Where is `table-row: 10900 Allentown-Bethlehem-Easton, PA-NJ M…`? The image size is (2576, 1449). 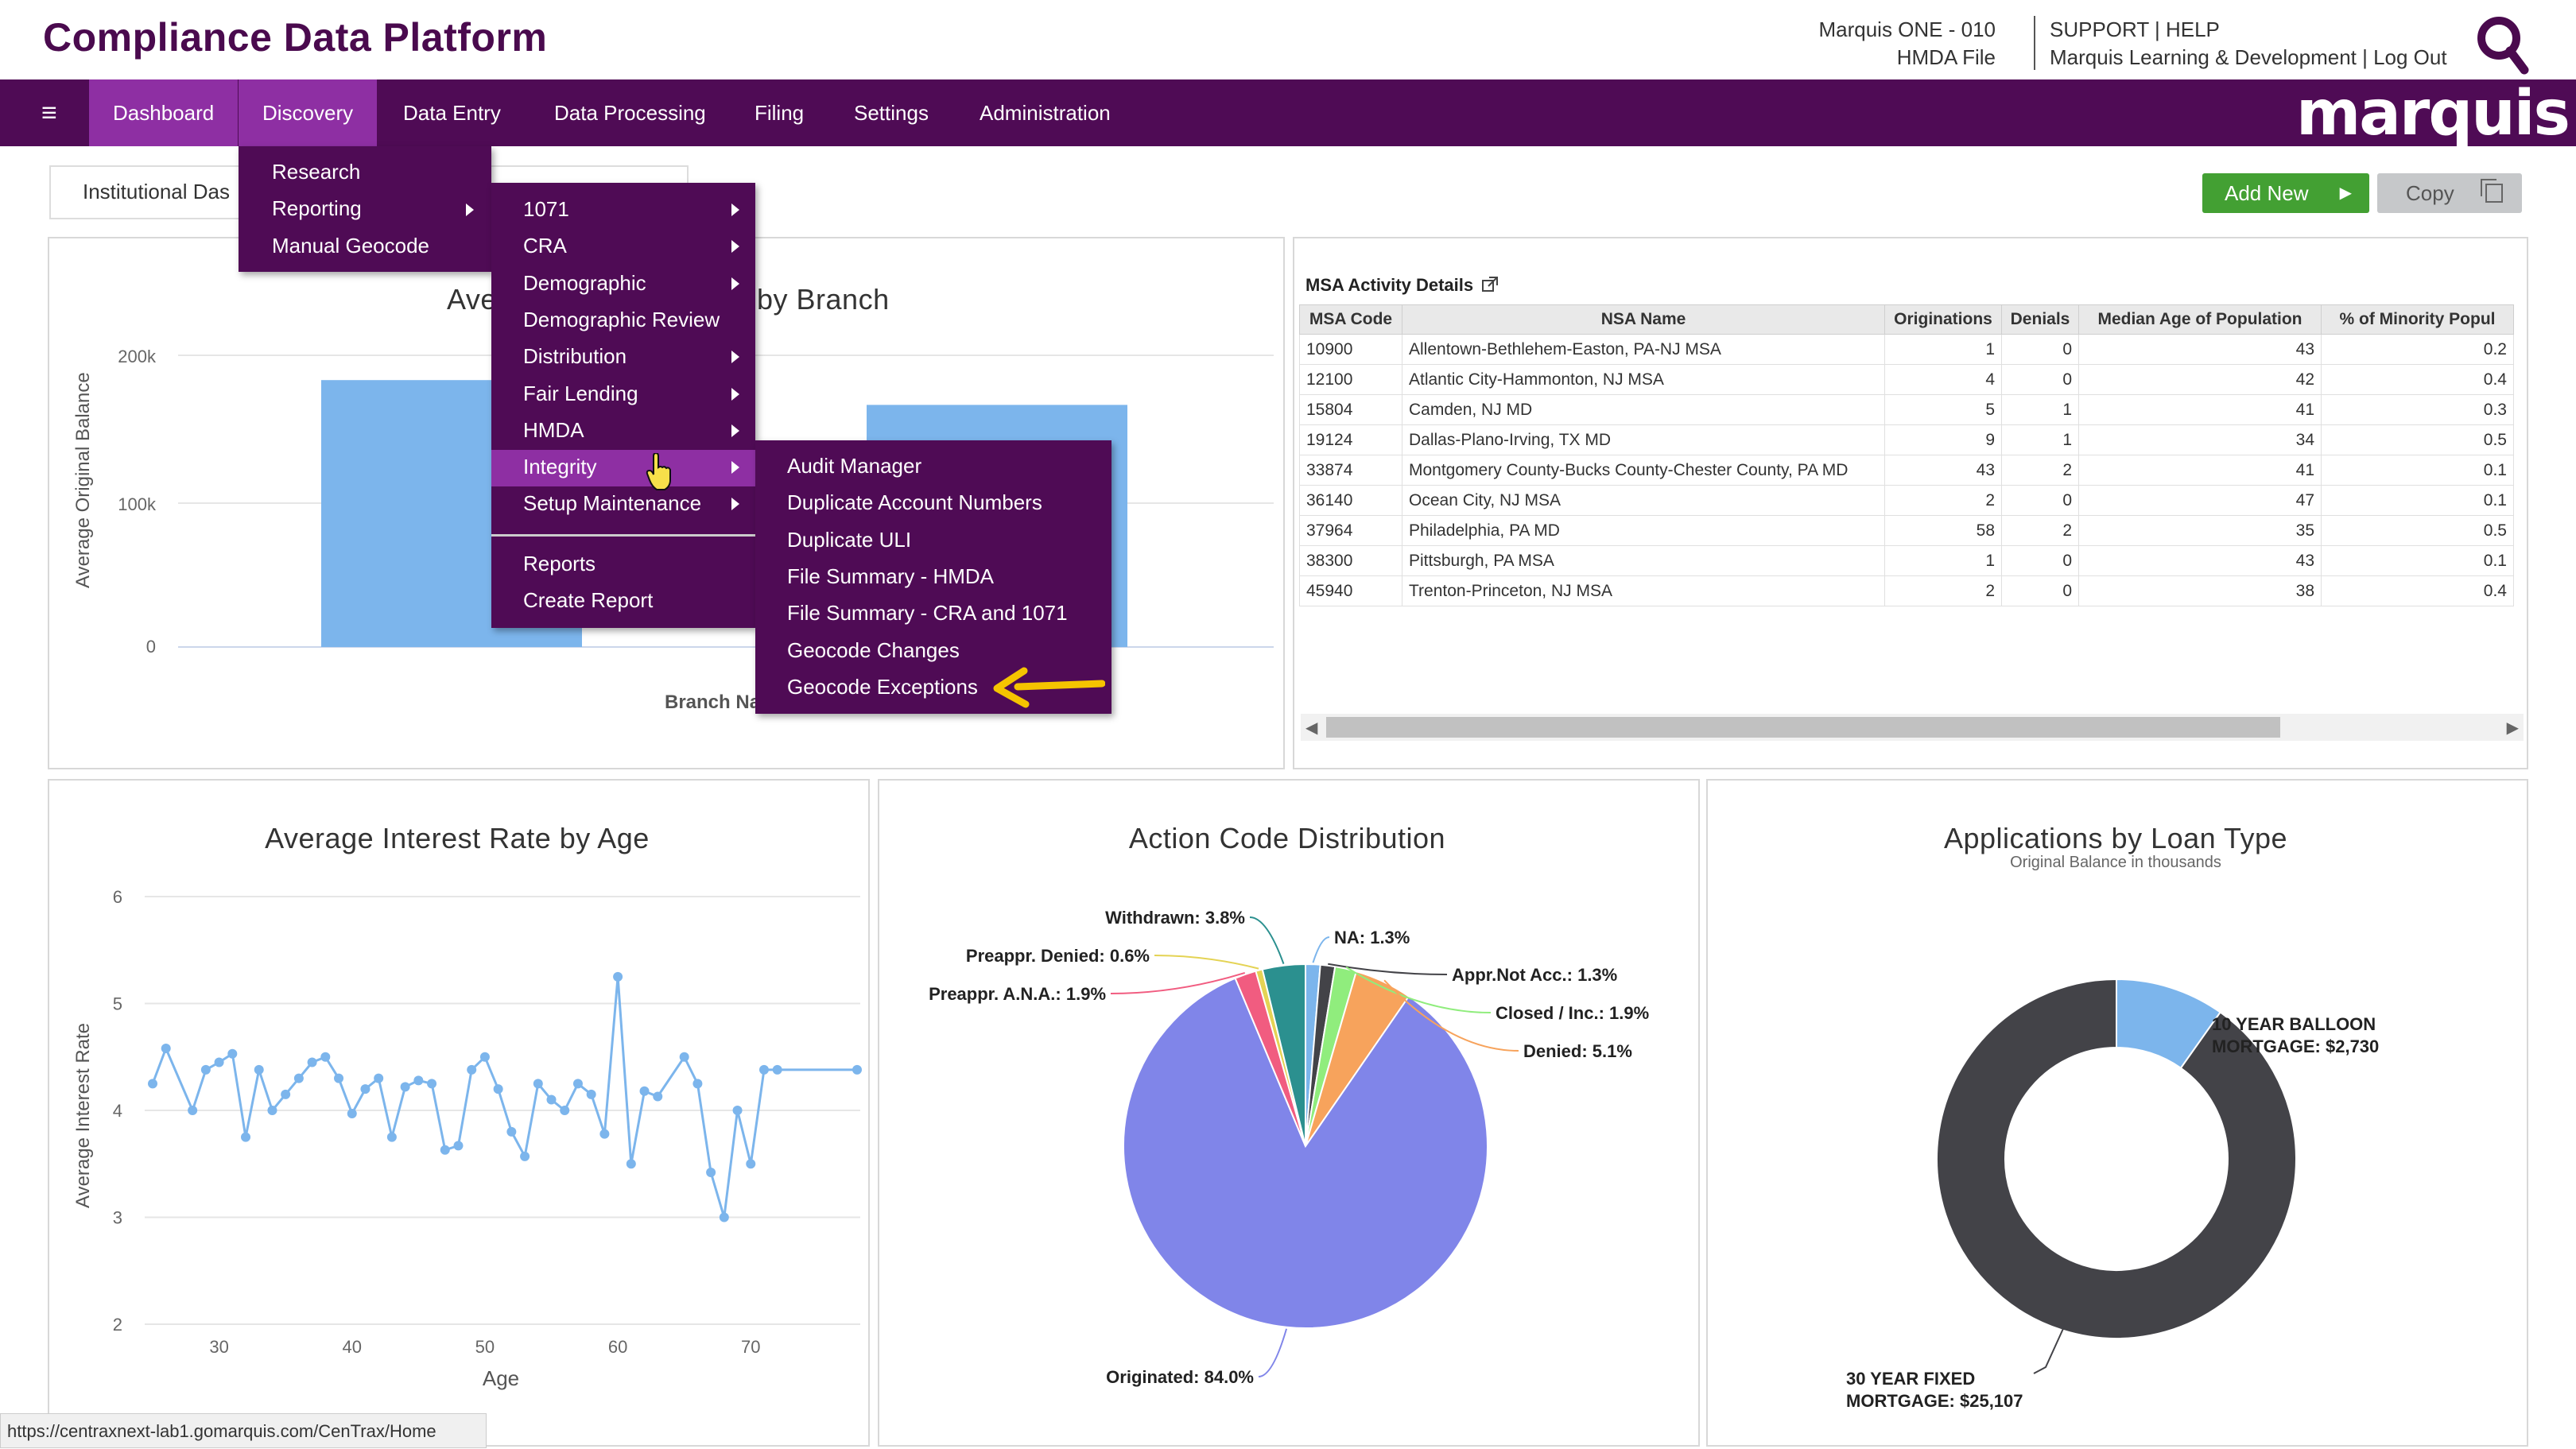
table-row: 10900 Allentown-Bethlehem-Easton, PA-NJ M… is located at coordinates (1907, 349).